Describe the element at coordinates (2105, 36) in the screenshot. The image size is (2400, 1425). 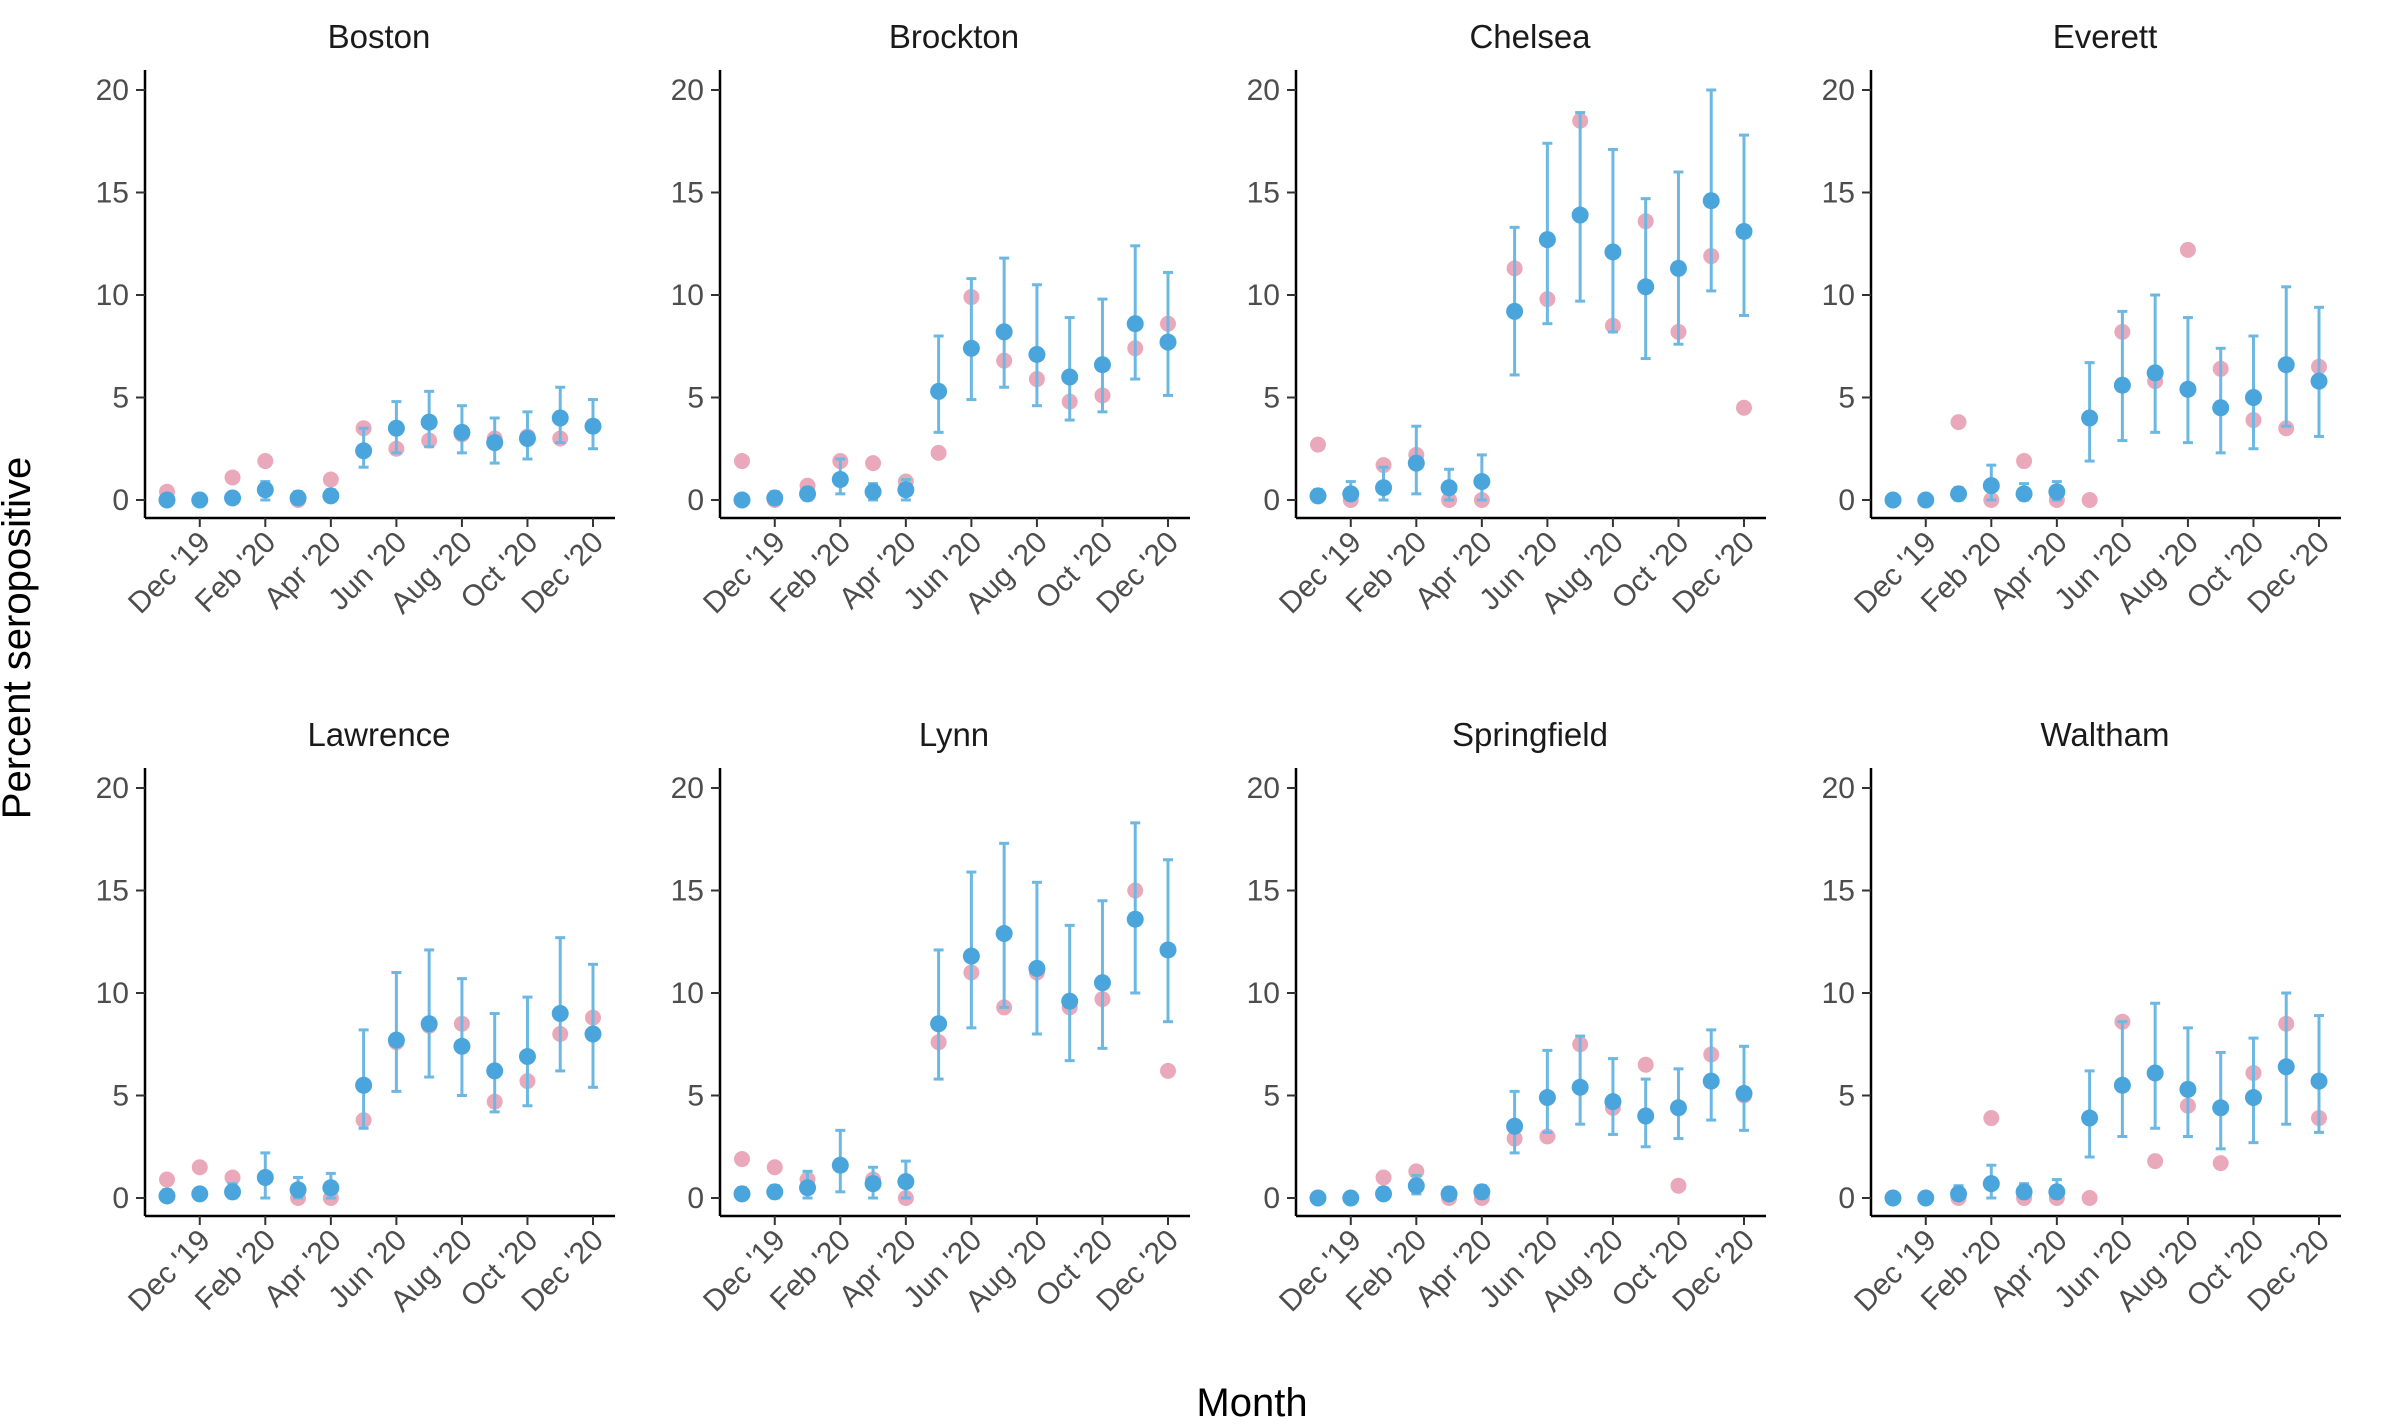
I see `facet-title: Everett` at that location.